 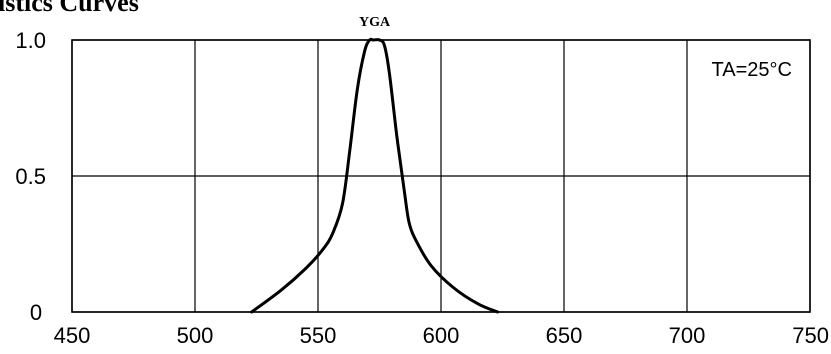 I want to click on y-tick-label: 0, so click(x=36, y=312).